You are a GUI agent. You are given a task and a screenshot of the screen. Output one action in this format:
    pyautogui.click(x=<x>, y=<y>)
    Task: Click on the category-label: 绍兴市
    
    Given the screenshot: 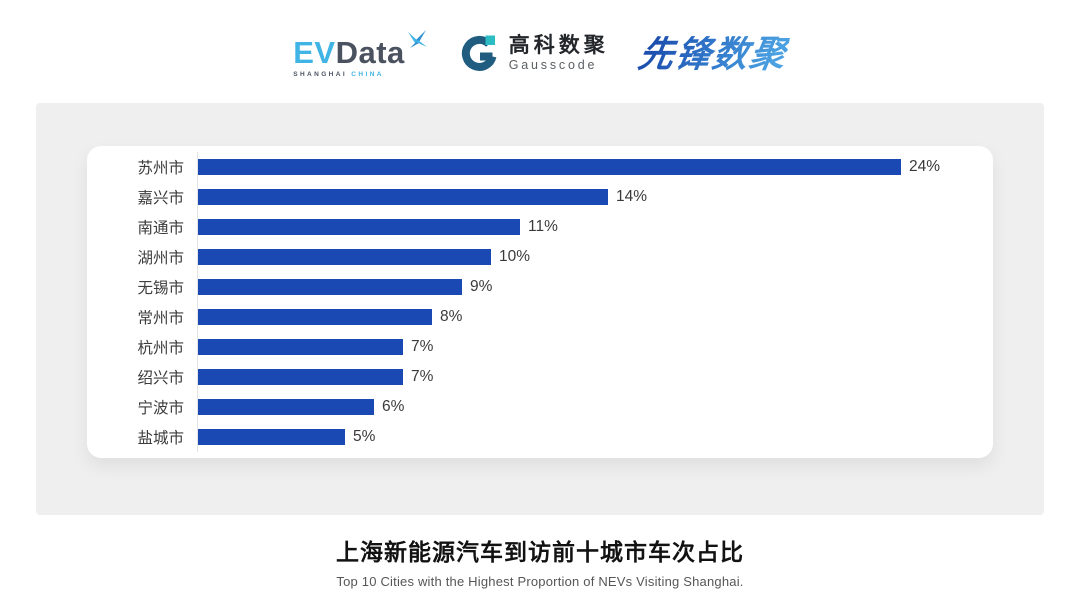 What is the action you would take?
    pyautogui.click(x=160, y=378)
    